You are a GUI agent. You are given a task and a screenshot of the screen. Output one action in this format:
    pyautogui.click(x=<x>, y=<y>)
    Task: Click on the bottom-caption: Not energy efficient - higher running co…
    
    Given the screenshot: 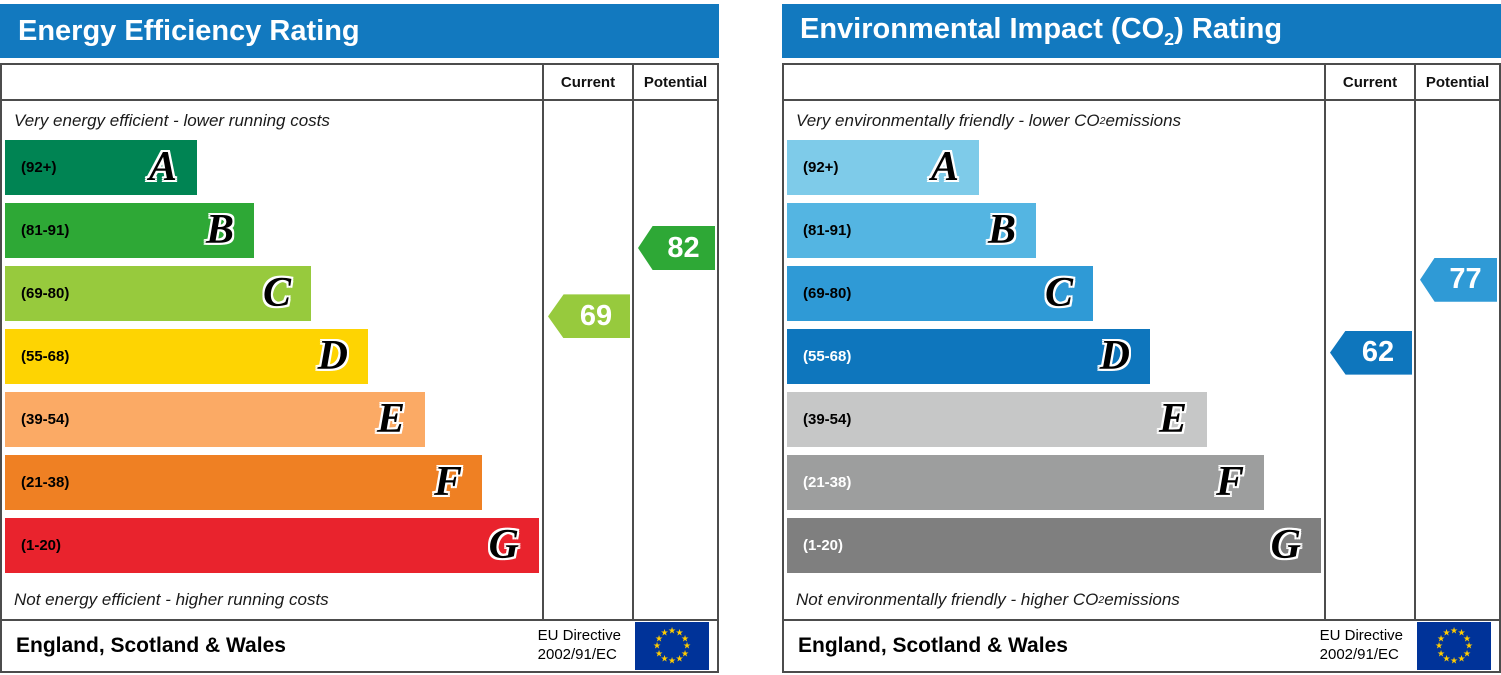 What is the action you would take?
    pyautogui.click(x=171, y=599)
    